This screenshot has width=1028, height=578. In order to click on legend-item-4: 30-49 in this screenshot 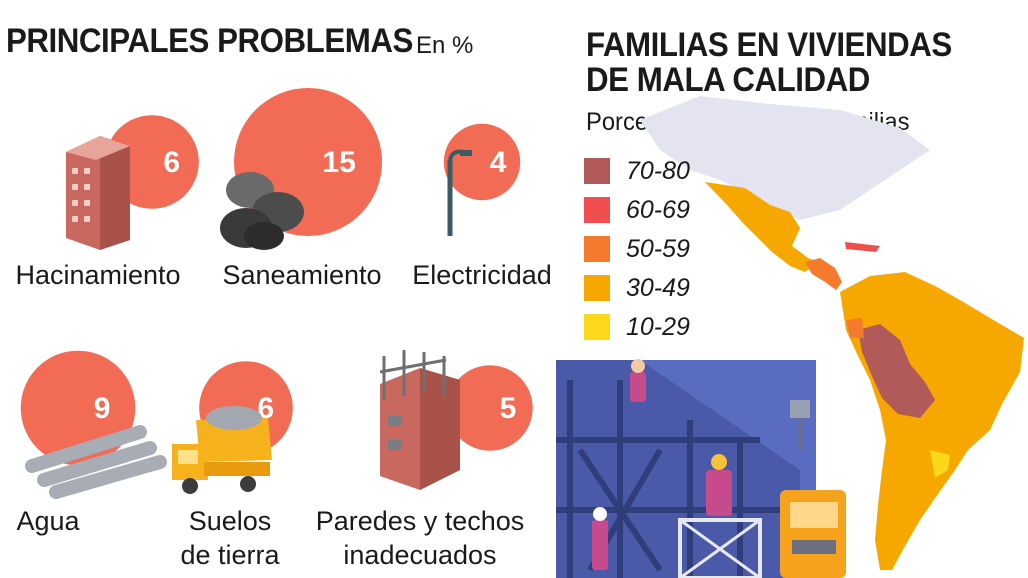, I will do `click(637, 288)`.